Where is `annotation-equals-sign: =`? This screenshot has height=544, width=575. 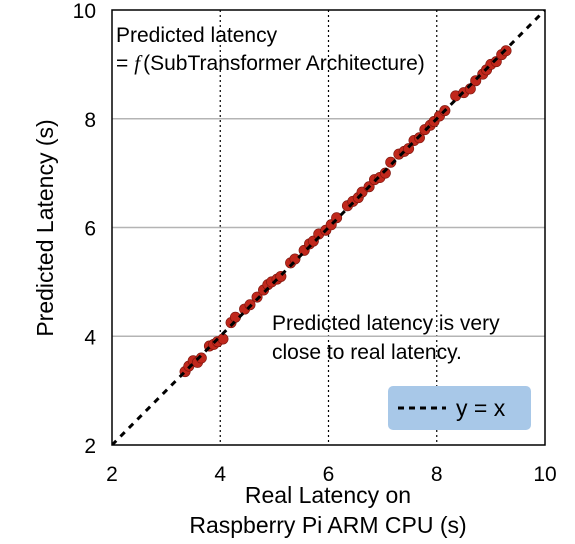
annotation-equals-sign: = is located at coordinates (122, 63).